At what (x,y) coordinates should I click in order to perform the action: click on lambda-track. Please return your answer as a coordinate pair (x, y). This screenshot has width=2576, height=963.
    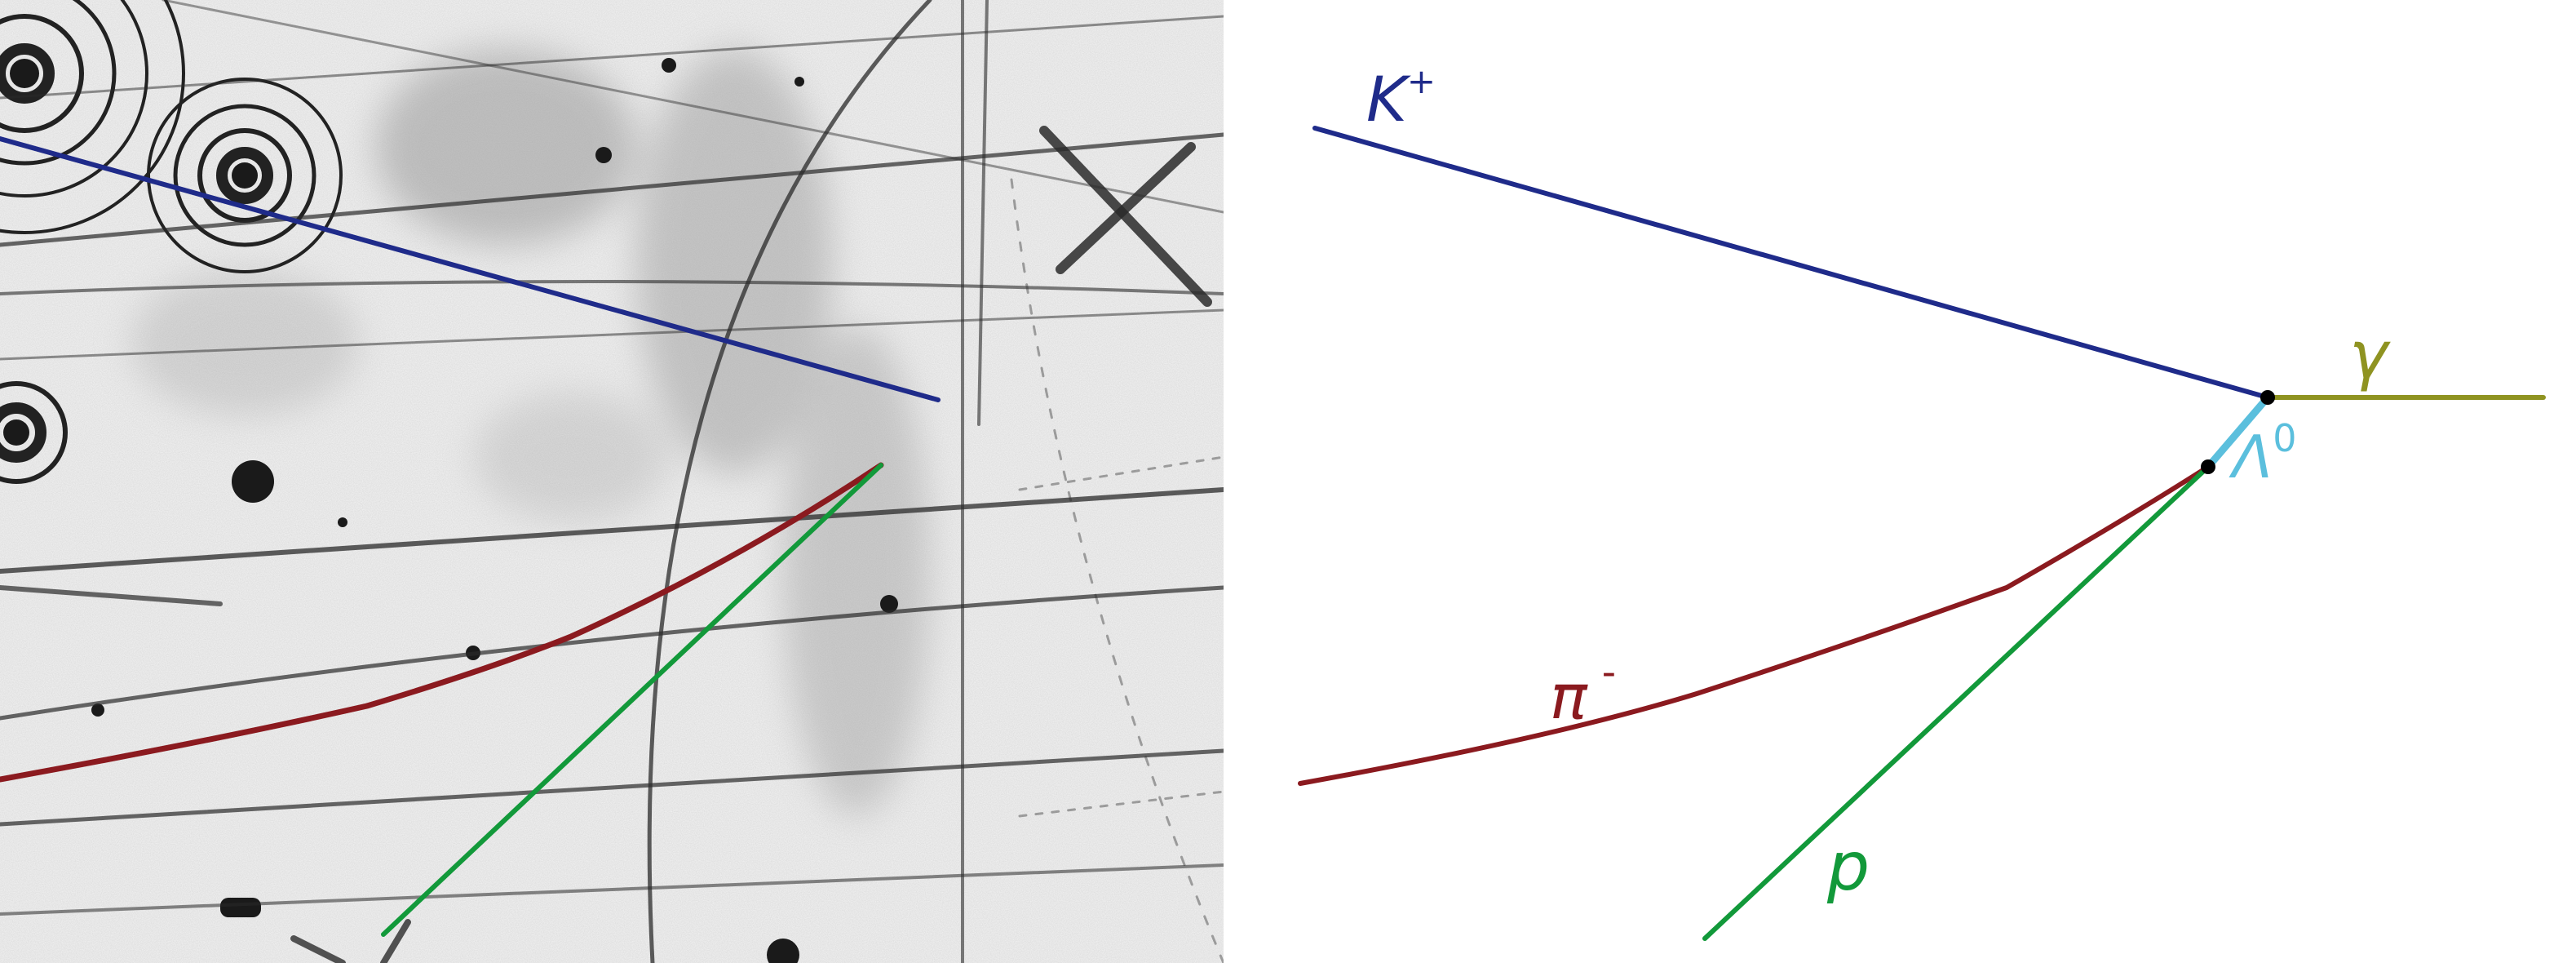
    Looking at the image, I should click on (2238, 432).